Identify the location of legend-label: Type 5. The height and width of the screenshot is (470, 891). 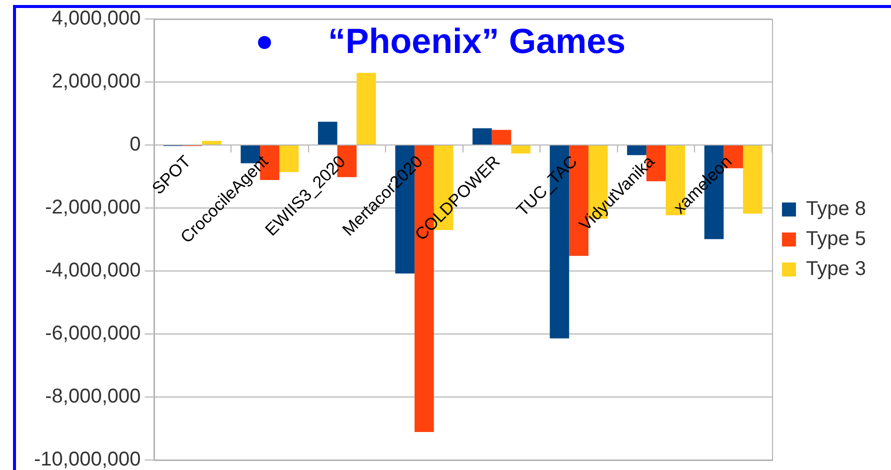
(836, 239).